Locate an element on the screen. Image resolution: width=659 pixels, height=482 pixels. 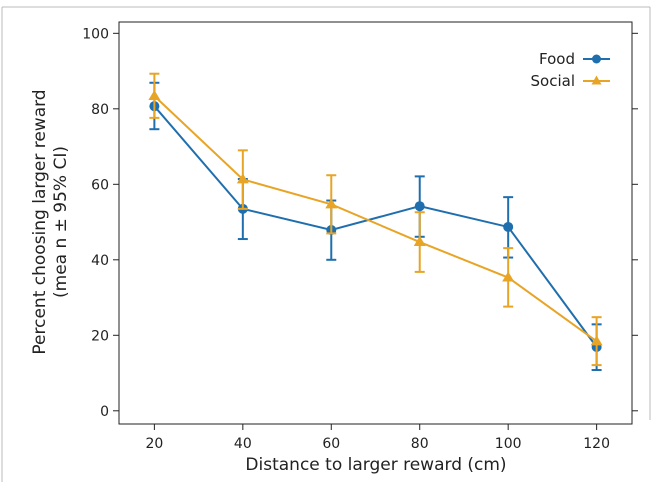
y-tick-label-20: 20 is located at coordinates (100, 336).